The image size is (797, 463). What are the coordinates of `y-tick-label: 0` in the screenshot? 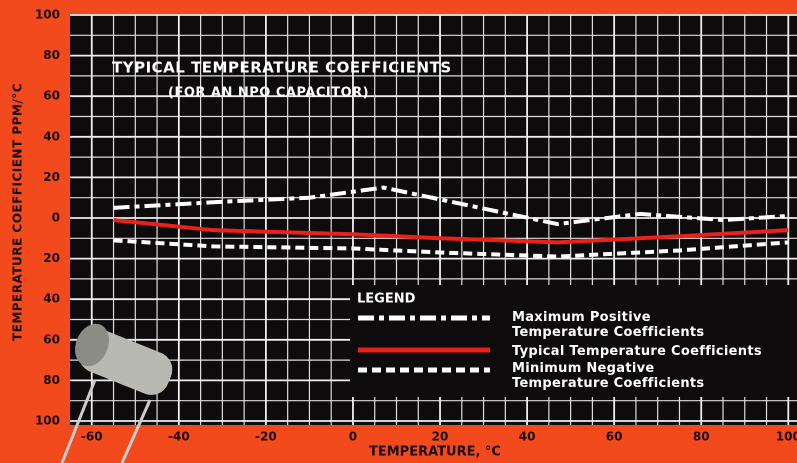 It's located at (56, 218).